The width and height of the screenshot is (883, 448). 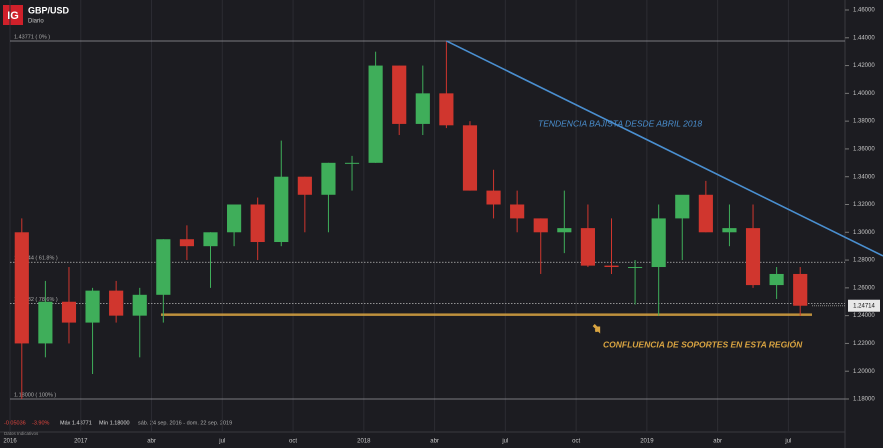 What do you see at coordinates (185, 423) in the screenshot?
I see `footer-period: sáb. 24 sep. 2016 - dom. 22 sep. 2019` at bounding box center [185, 423].